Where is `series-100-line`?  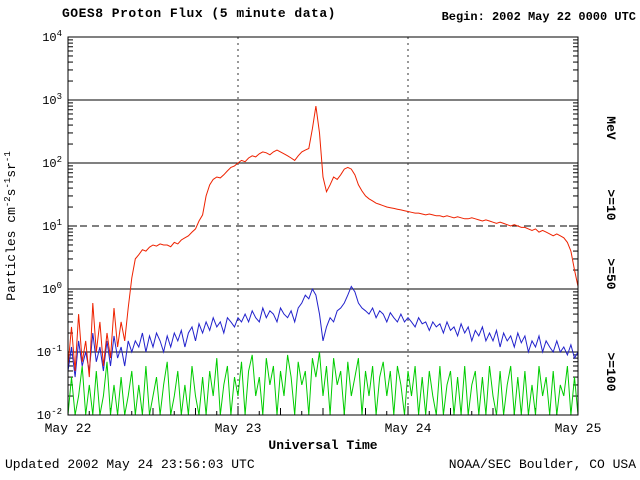 series-100-line is located at coordinates (323, 383).